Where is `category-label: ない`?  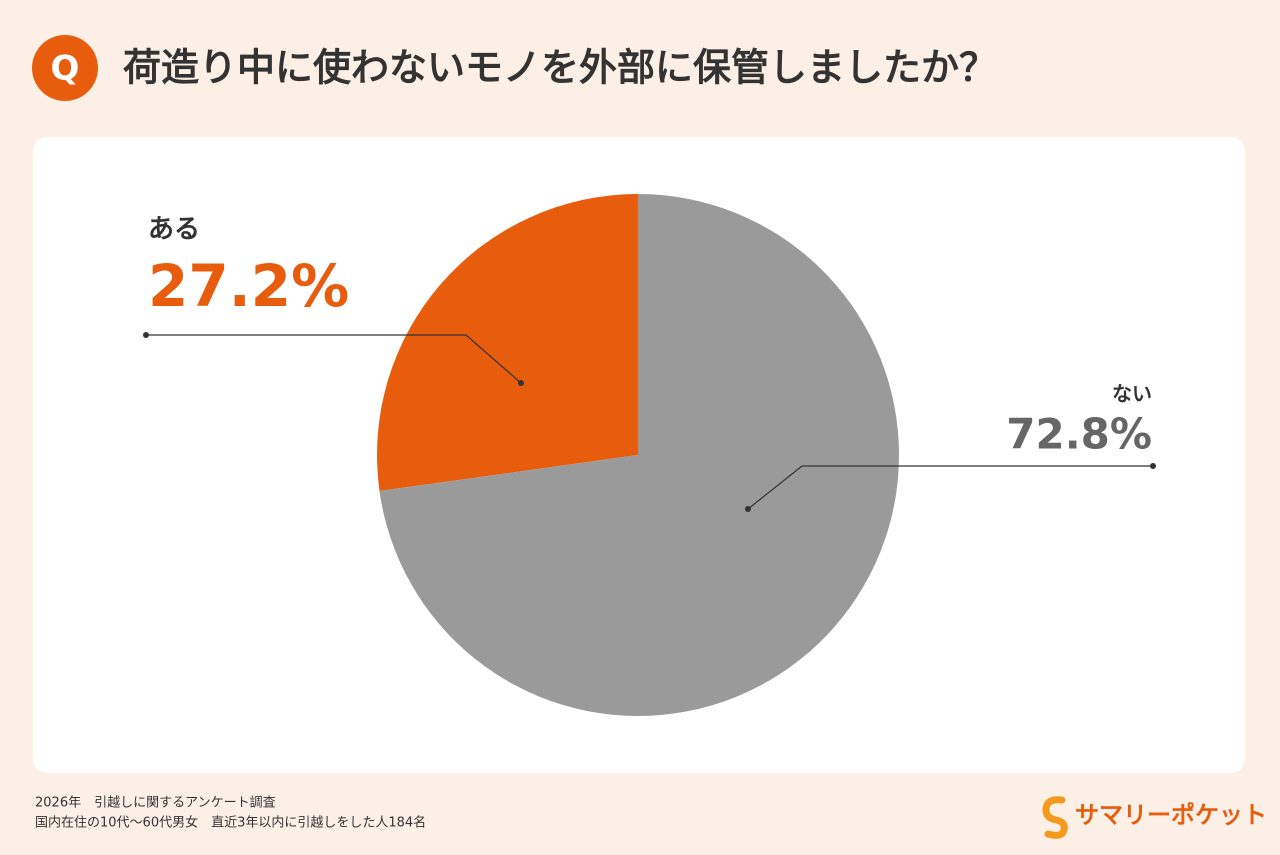
category-label: ない is located at coordinates (1132, 394).